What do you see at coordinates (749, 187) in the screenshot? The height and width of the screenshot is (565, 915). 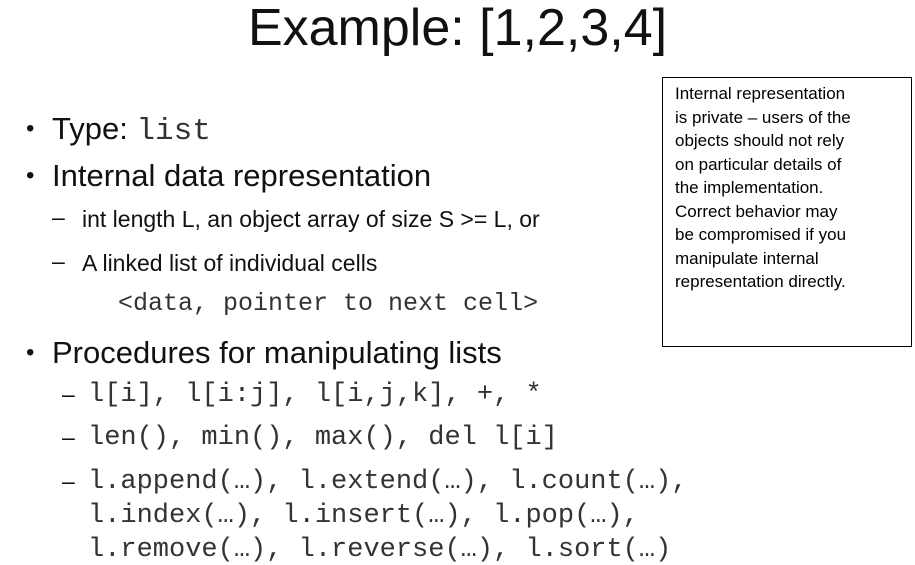 I see `note-line: the implementation.` at bounding box center [749, 187].